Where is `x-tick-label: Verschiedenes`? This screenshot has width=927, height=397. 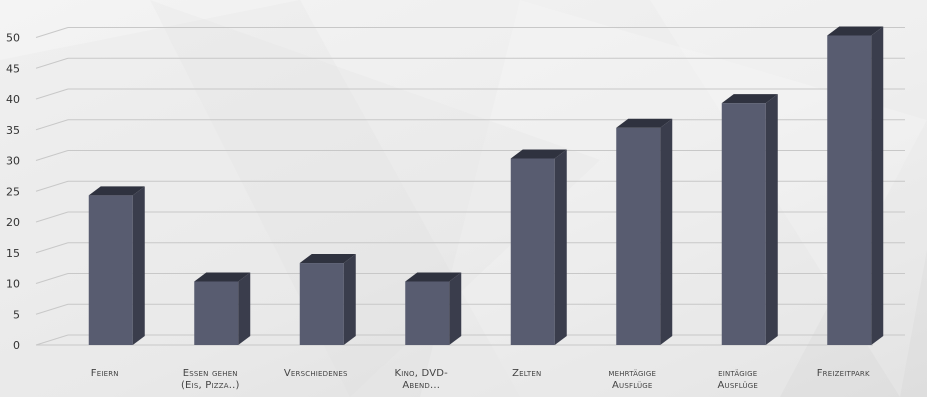 x-tick-label: Verschiedenes is located at coordinates (316, 373).